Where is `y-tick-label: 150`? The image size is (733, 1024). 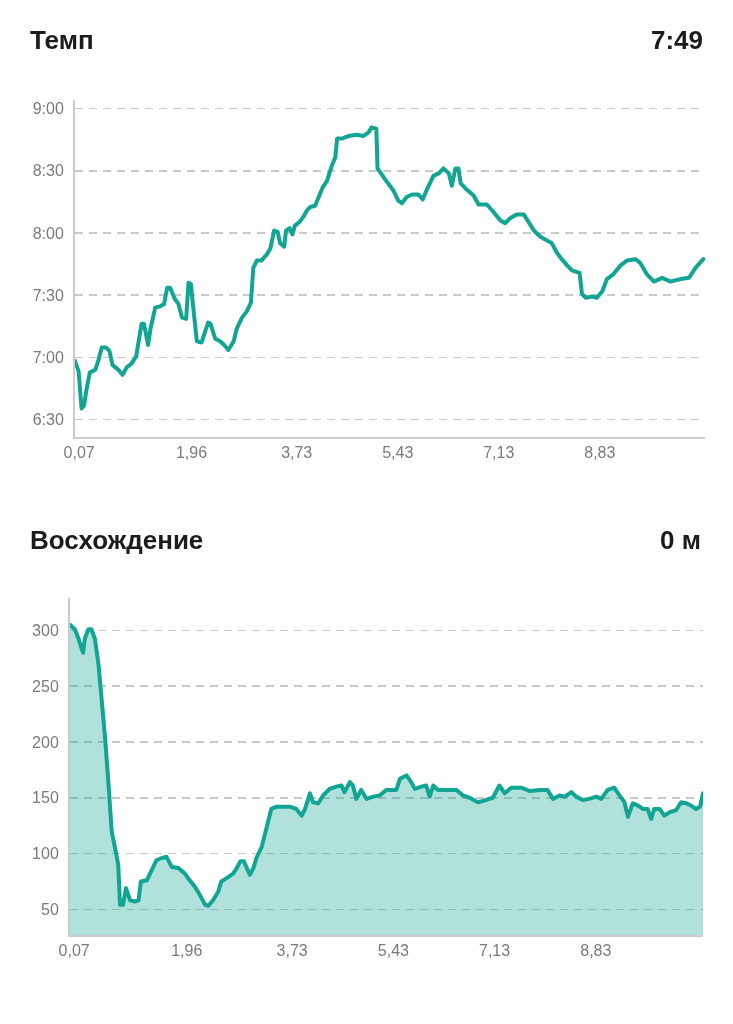 y-tick-label: 150 is located at coordinates (45, 798).